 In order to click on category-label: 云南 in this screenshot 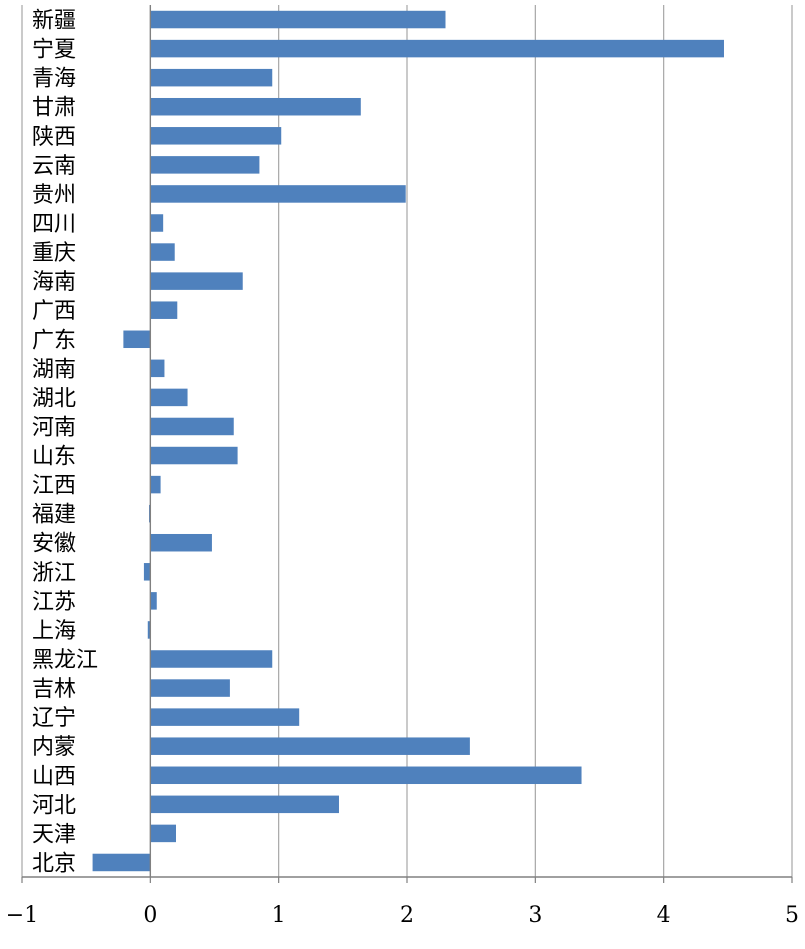, I will do `click(54, 166)`.